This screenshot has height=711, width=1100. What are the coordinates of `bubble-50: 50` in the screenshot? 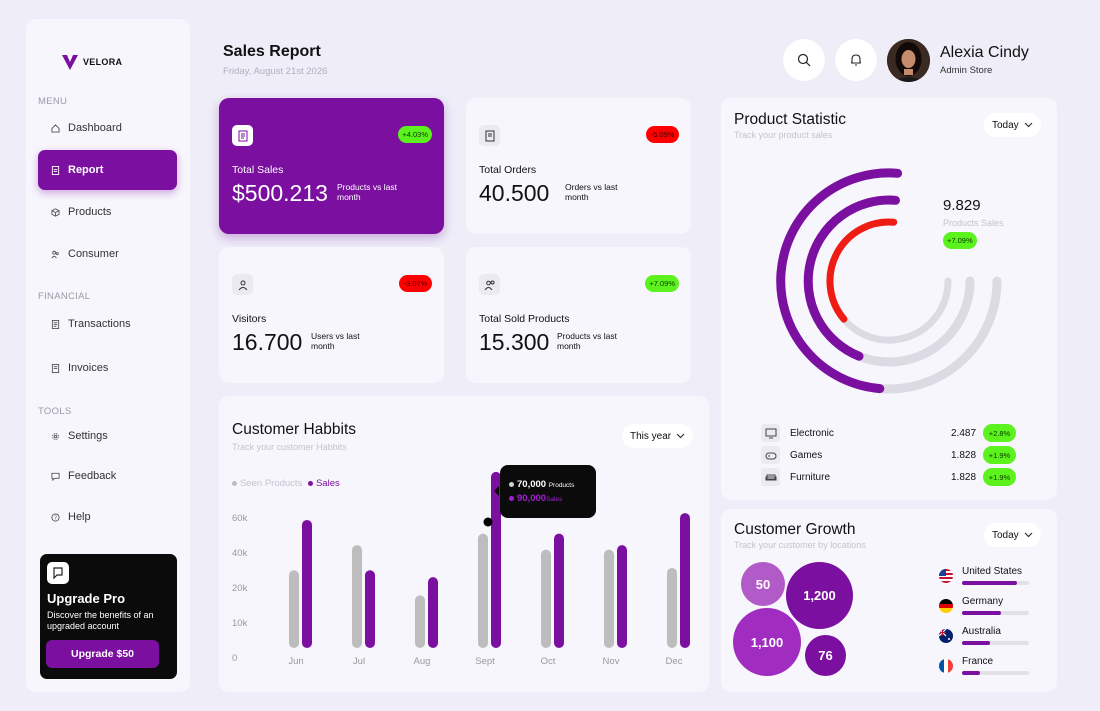 It's located at (763, 584).